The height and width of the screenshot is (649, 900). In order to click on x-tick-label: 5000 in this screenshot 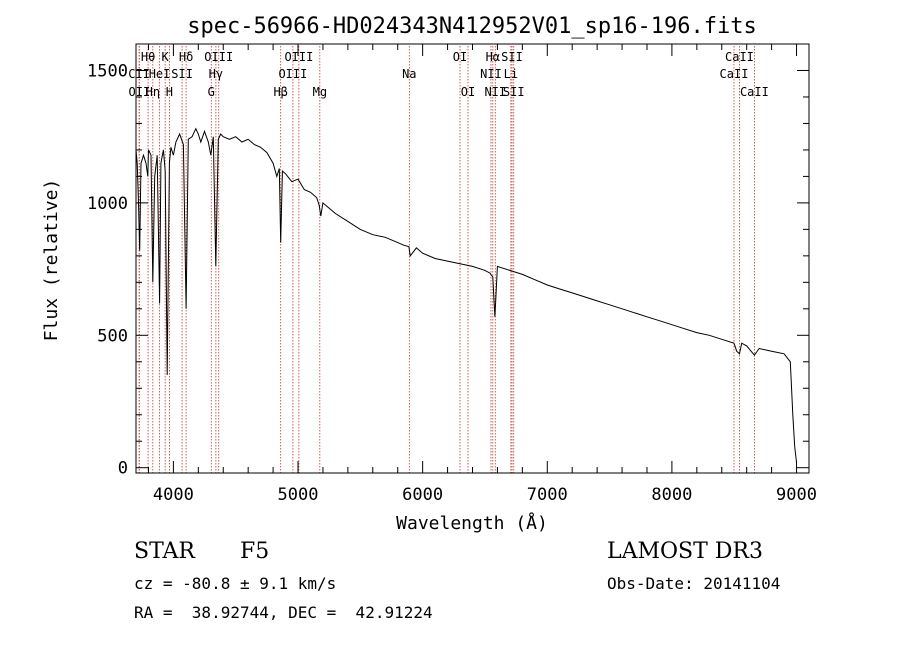, I will do `click(298, 495)`.